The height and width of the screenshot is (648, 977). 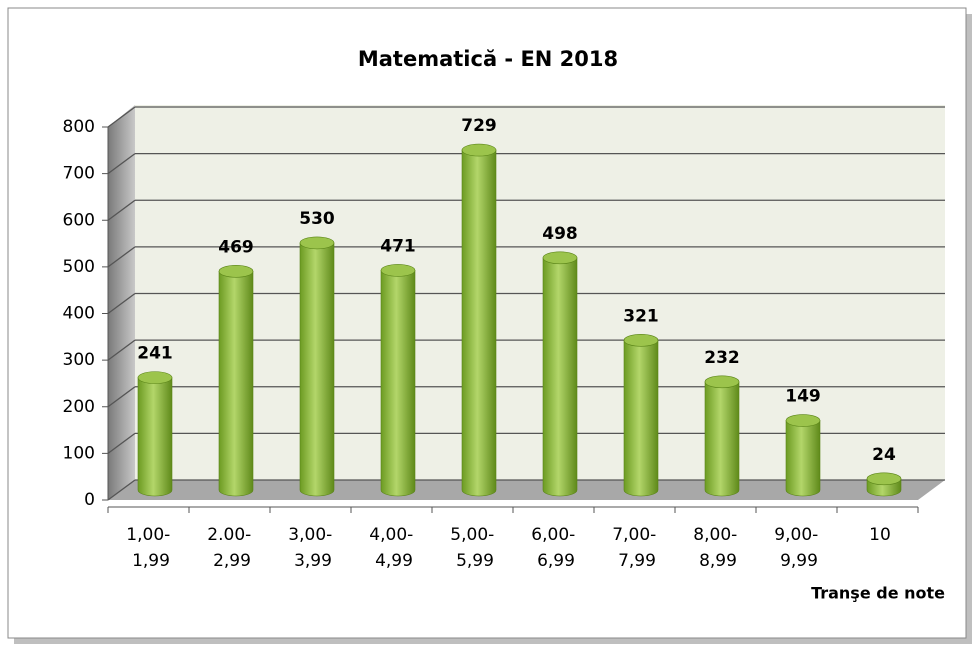 What do you see at coordinates (79, 267) in the screenshot?
I see `y-tick-label: 500` at bounding box center [79, 267].